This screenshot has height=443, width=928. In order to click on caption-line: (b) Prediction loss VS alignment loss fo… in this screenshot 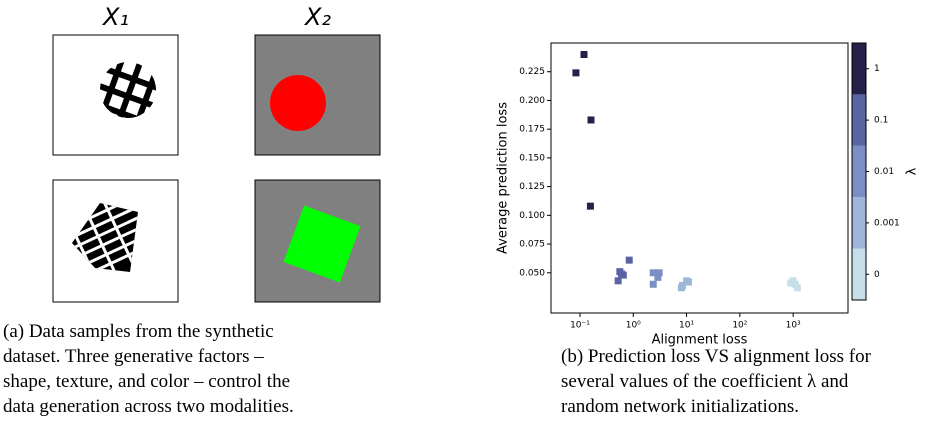, I will do `click(716, 356)`.